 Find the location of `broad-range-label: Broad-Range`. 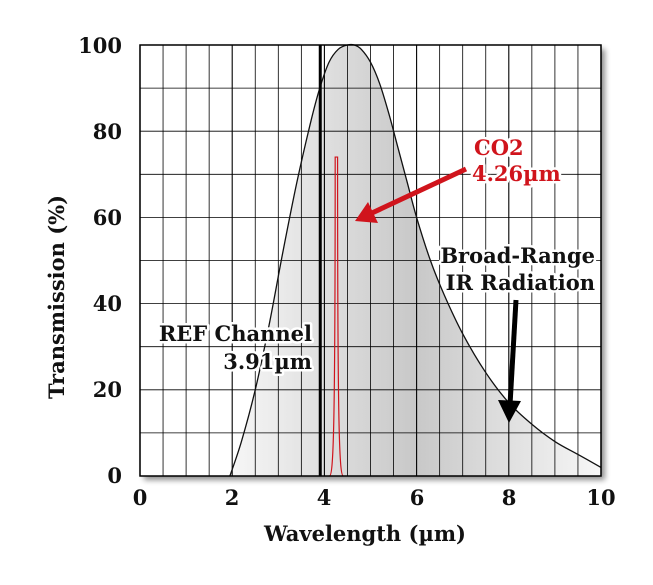

broad-range-label: Broad-Range is located at coordinates (517, 255).